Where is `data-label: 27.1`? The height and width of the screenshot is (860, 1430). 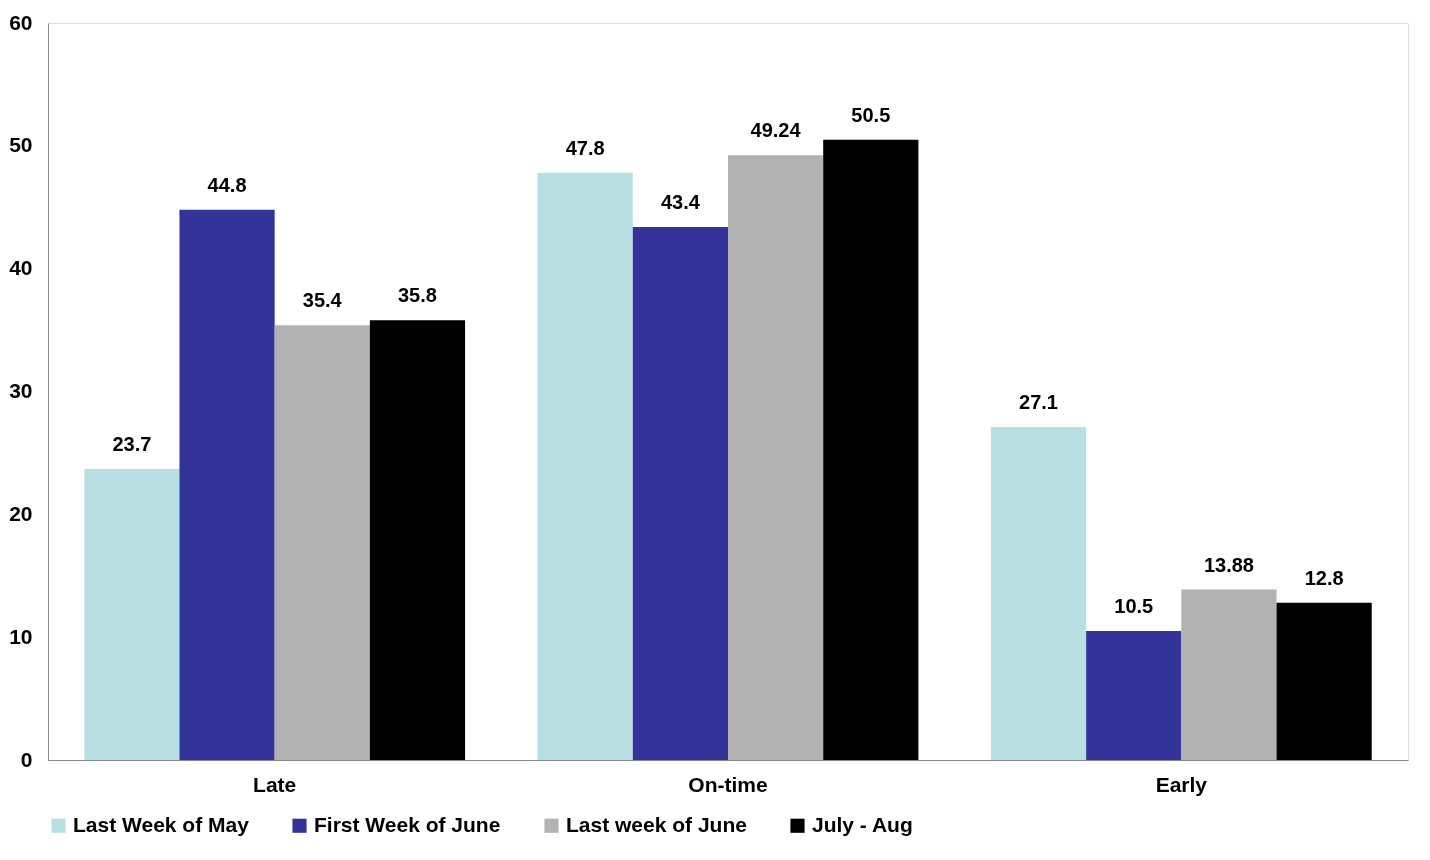 data-label: 27.1 is located at coordinates (1038, 402).